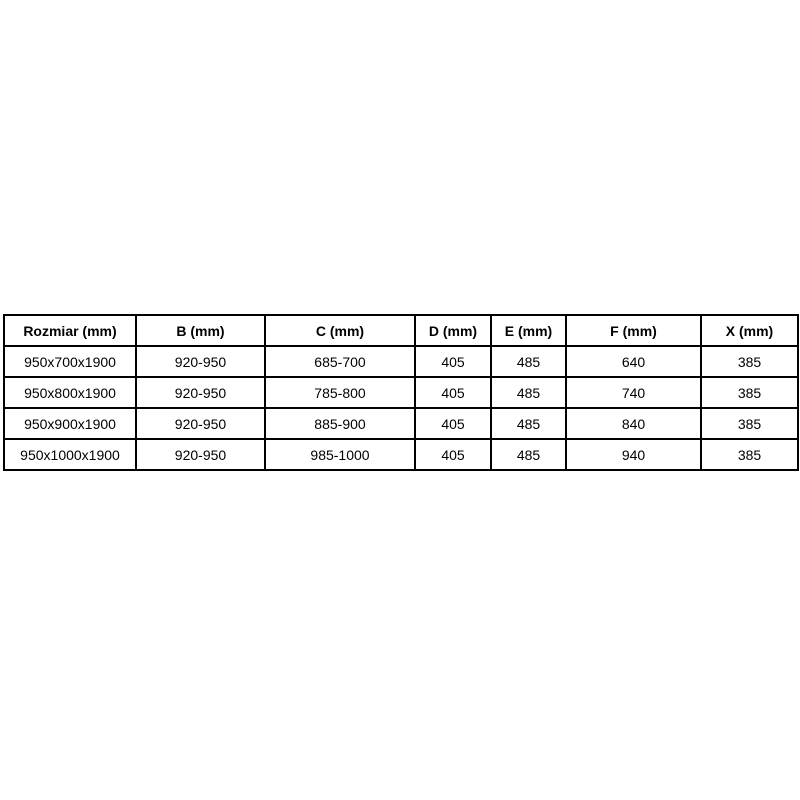 Image resolution: width=800 pixels, height=800 pixels. What do you see at coordinates (70, 330) in the screenshot?
I see `column-header-rozmiar: Rozmiar (mm)` at bounding box center [70, 330].